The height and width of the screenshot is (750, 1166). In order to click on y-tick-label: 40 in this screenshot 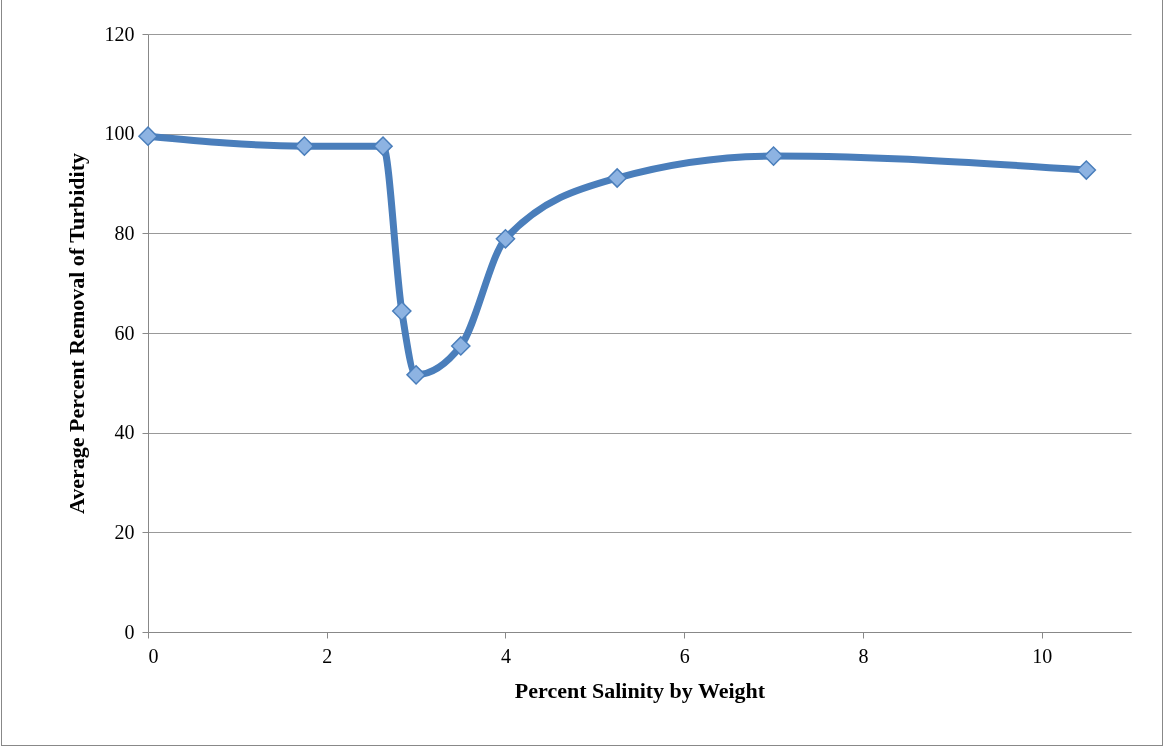, I will do `click(124, 432)`.